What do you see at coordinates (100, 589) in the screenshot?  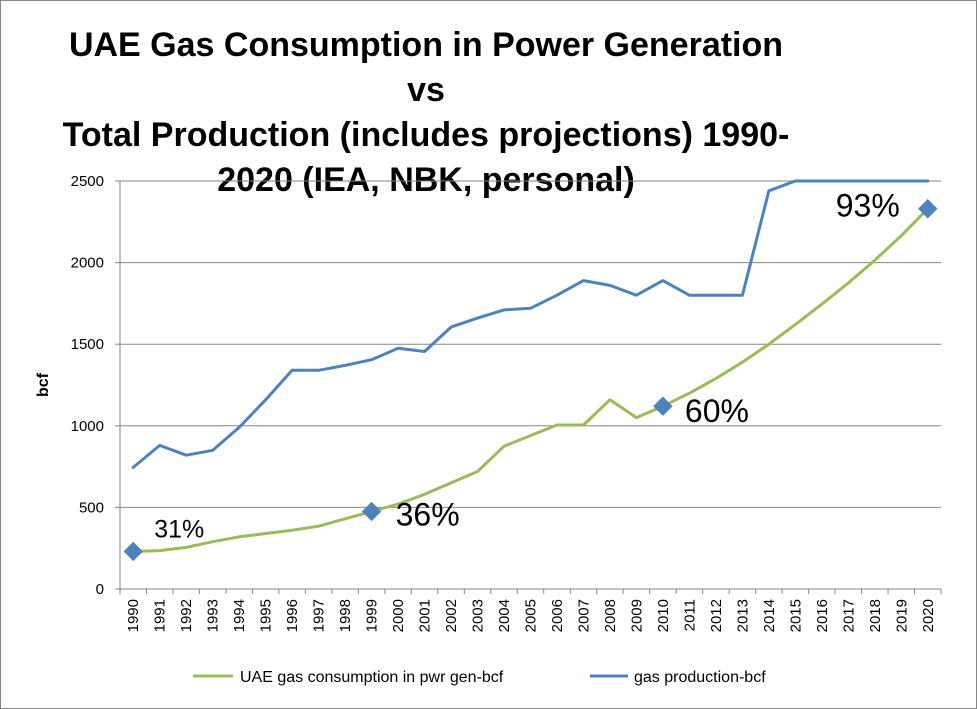 I see `y-tick-label: 0` at bounding box center [100, 589].